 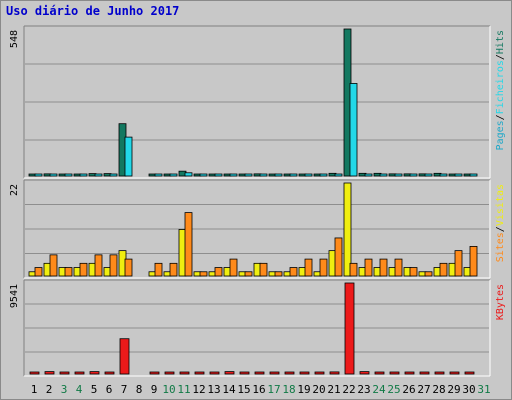 I want to click on x-tick-label: 5, so click(x=94, y=389).